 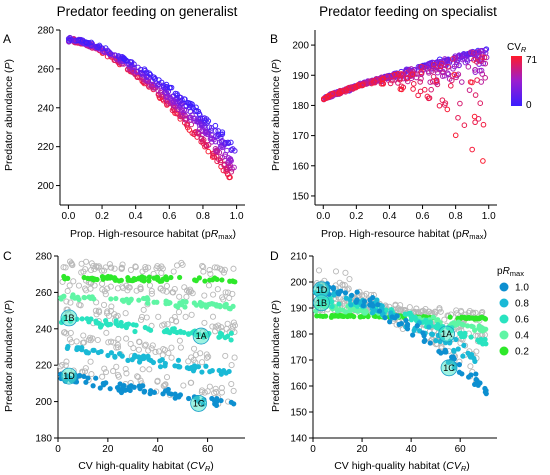 What do you see at coordinates (298, 257) in the screenshot?
I see `y-tick-label: 210` at bounding box center [298, 257].